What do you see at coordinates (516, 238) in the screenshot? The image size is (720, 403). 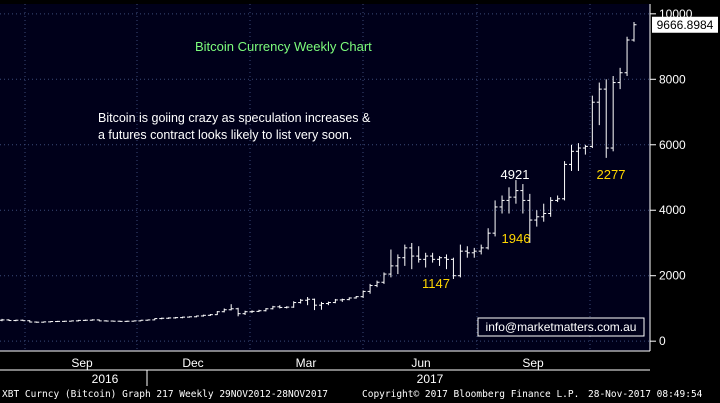 I see `callout-label: 1946` at bounding box center [516, 238].